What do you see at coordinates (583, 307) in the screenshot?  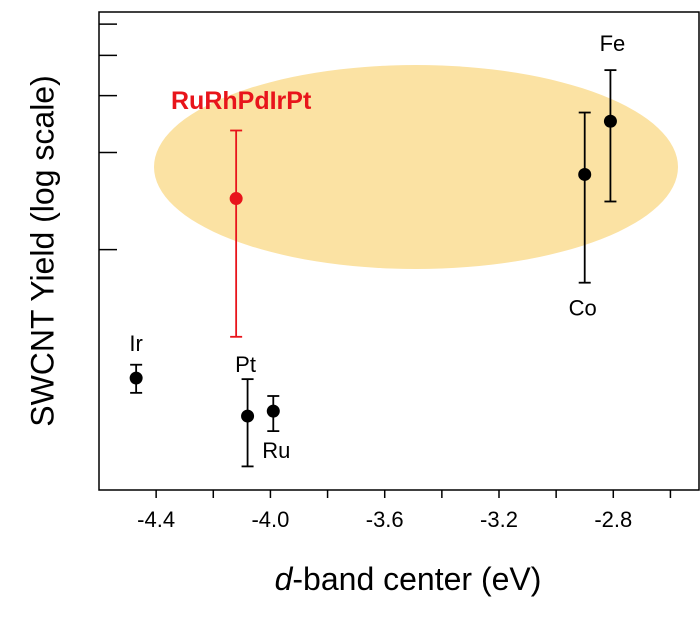 I see `point-label: Co` at bounding box center [583, 307].